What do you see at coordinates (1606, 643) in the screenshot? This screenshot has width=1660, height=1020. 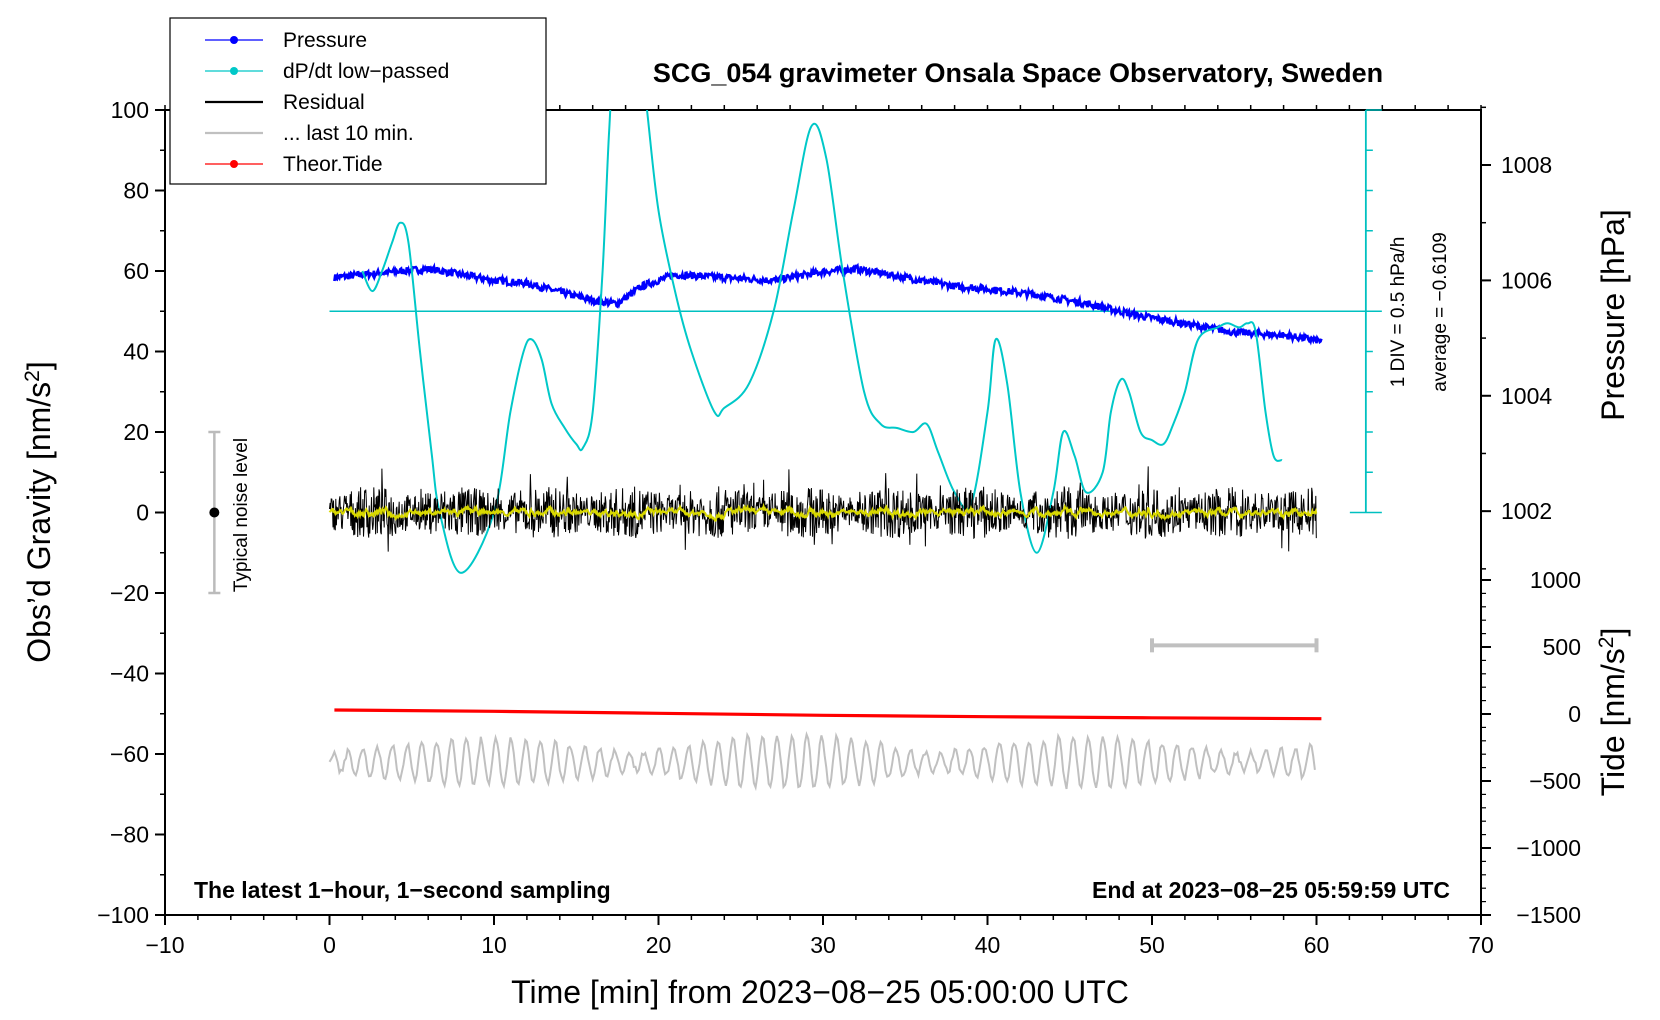 I see `y-axis-title-tide-sup: 2` at bounding box center [1606, 643].